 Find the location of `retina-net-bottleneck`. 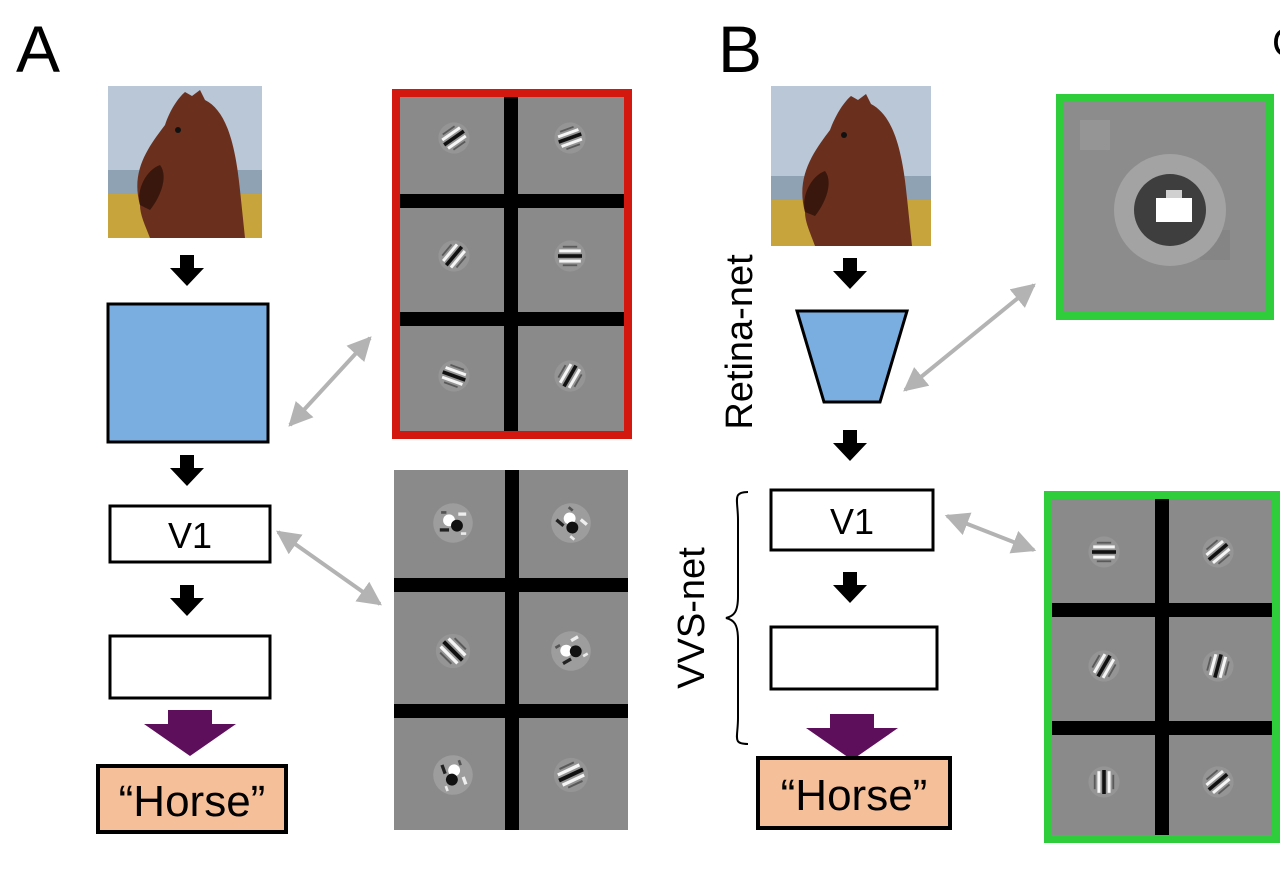

retina-net-bottleneck is located at coordinates (852, 356).